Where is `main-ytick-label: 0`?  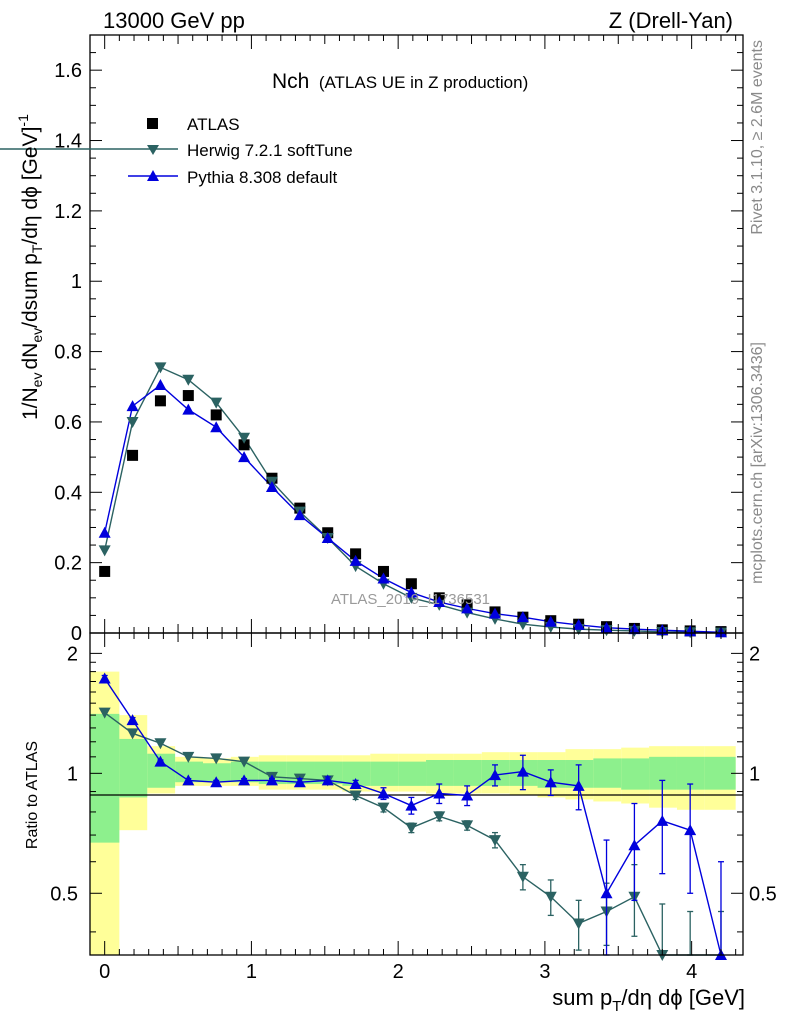 main-ytick-label: 0 is located at coordinates (76, 634).